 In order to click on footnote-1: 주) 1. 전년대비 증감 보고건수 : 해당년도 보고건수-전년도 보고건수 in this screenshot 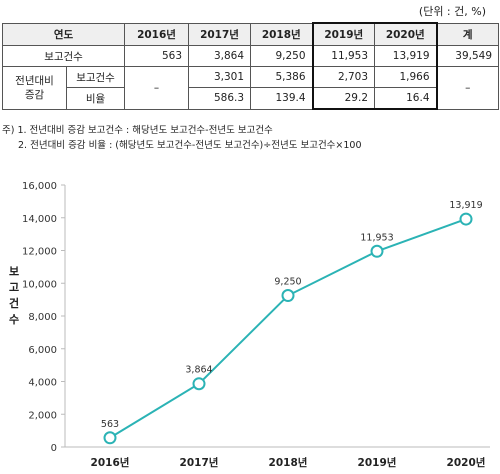, I will do `click(137, 130)`.